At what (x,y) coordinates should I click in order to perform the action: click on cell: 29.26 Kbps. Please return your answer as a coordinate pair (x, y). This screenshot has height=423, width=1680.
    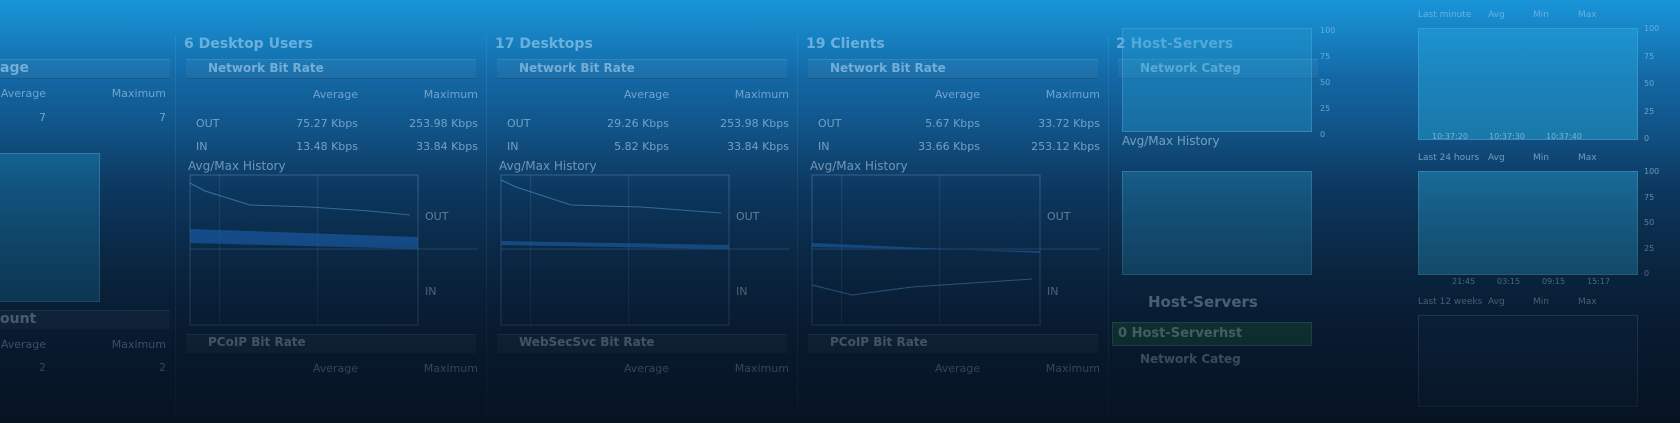
    Looking at the image, I should click on (638, 123).